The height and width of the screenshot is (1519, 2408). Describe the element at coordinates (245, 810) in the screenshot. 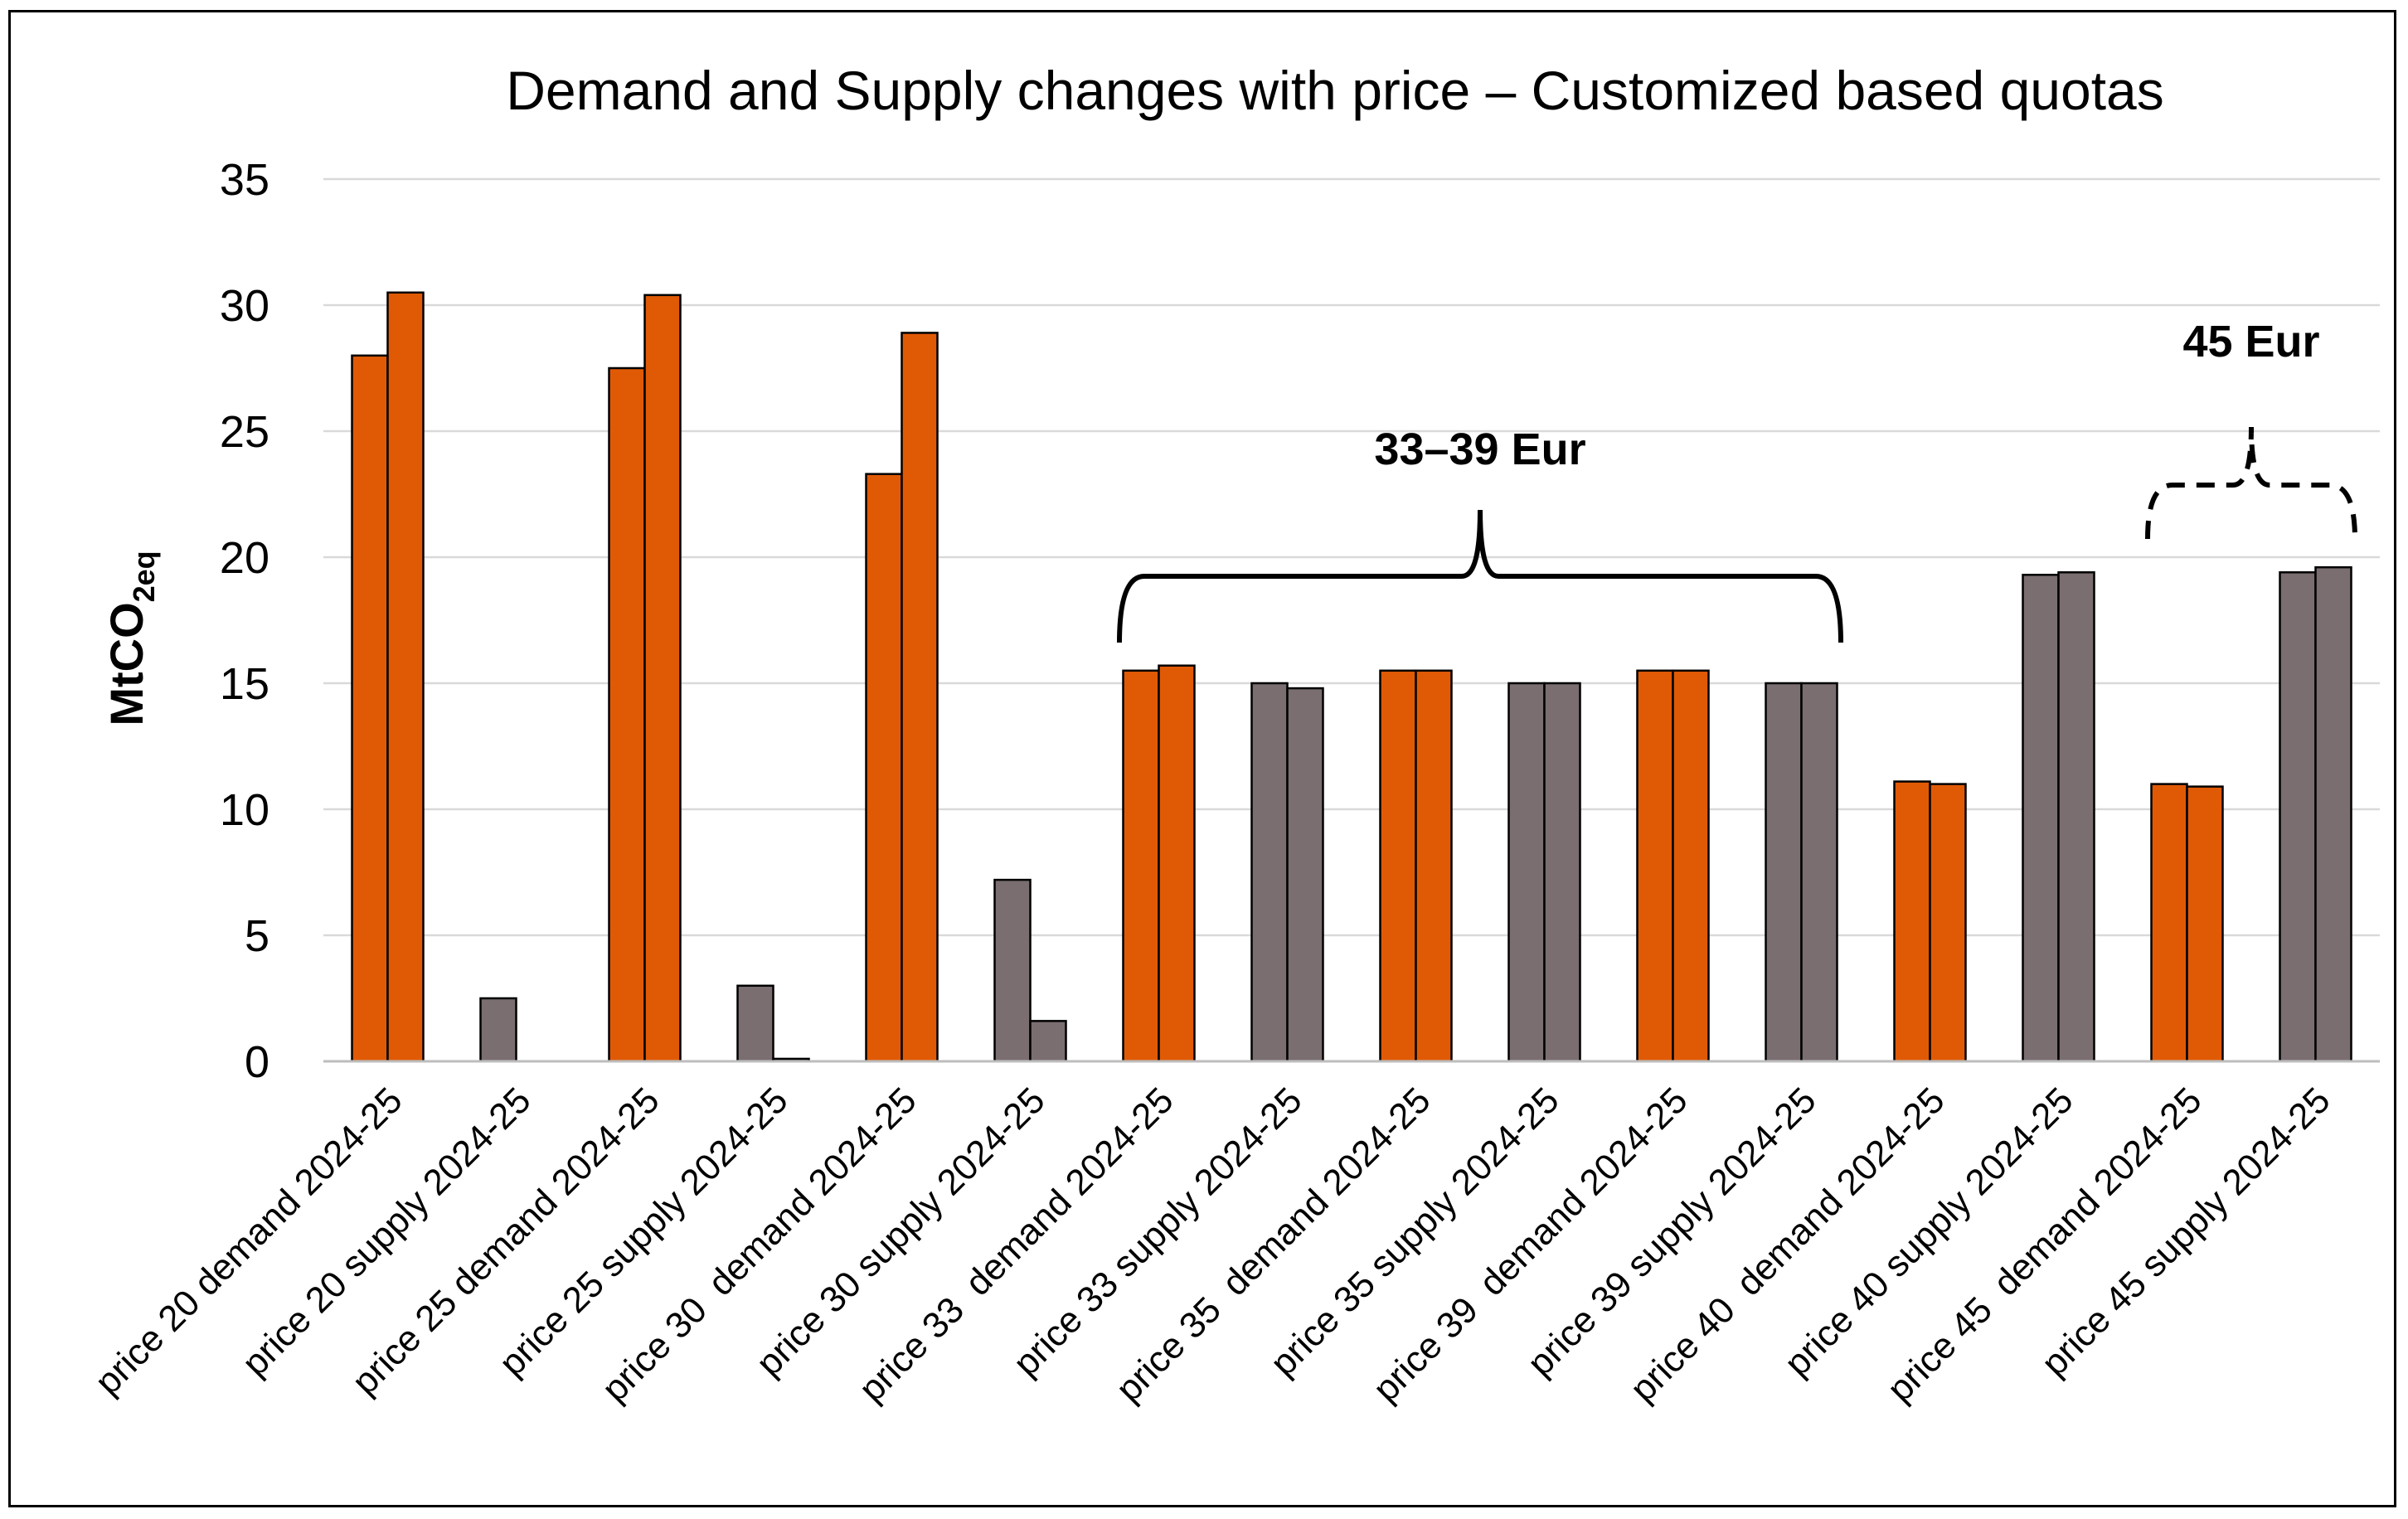

I see `y-tick-label: 10` at that location.